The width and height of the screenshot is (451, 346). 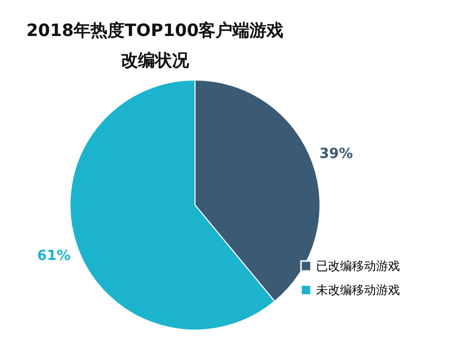 I want to click on legend-label: 已改编移动游戏, so click(x=358, y=266).